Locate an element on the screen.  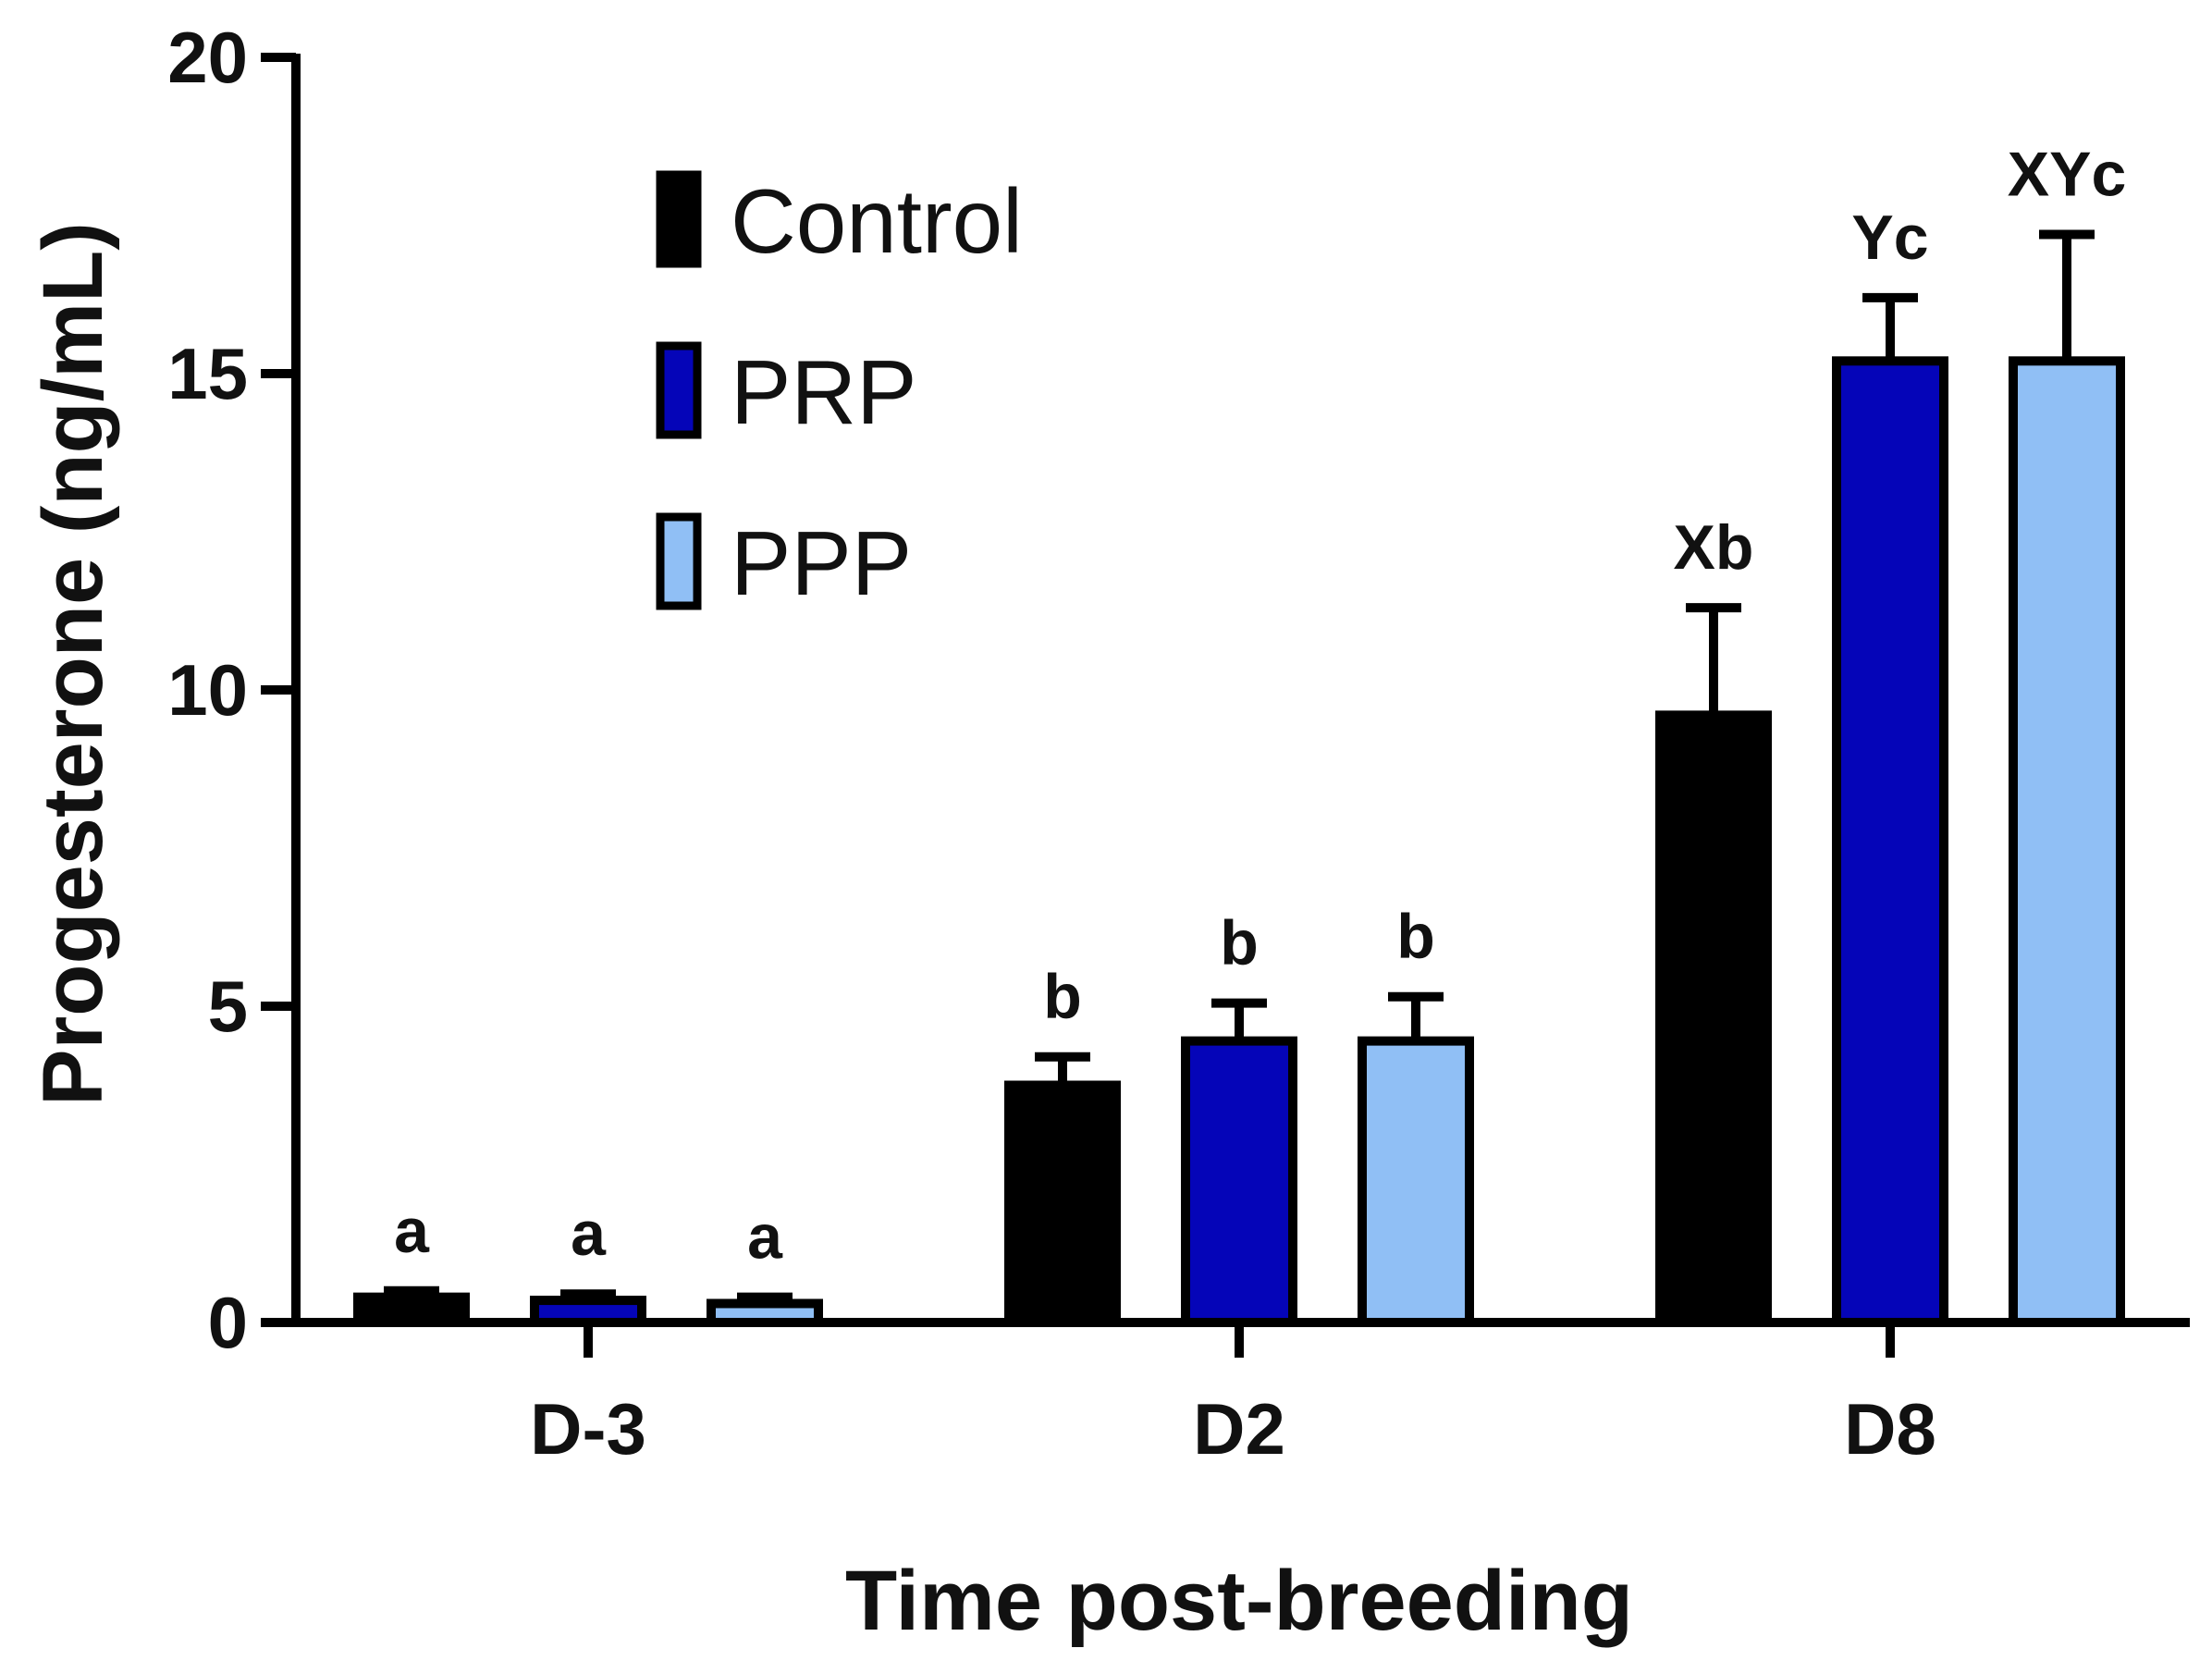
significance-label: Xb is located at coordinates (1714, 547).